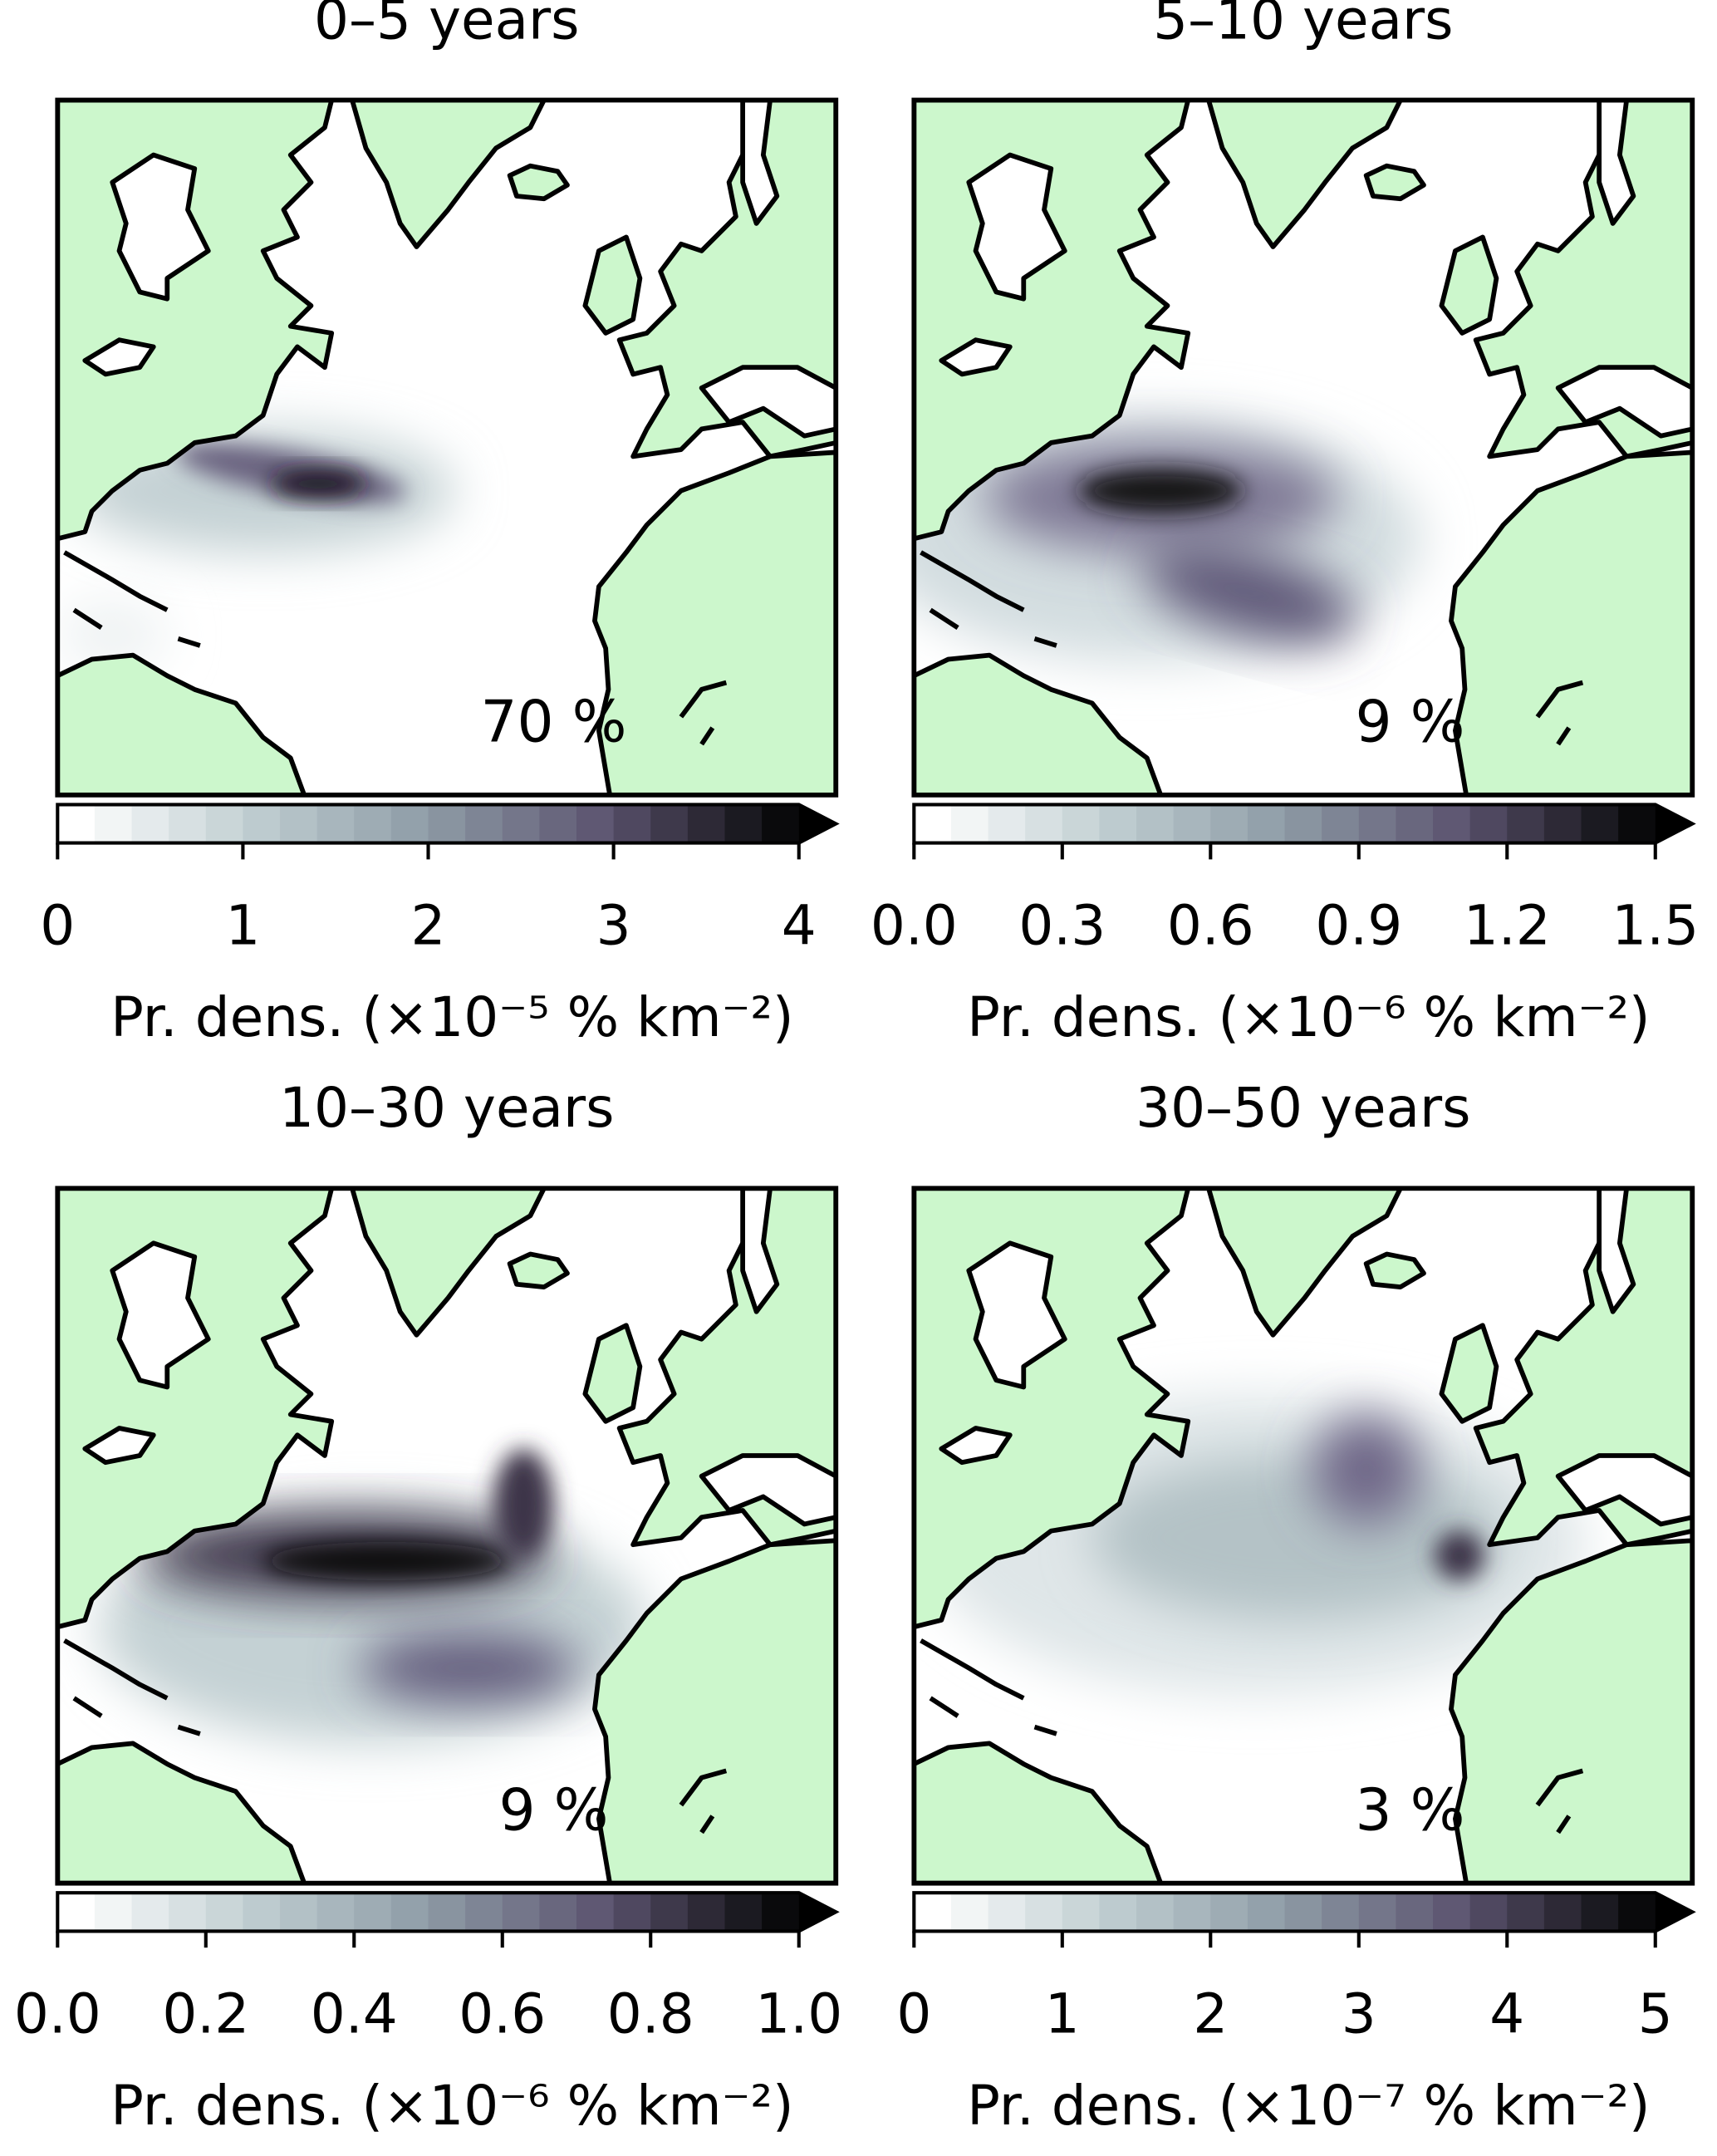 This screenshot has width=1717, height=2156. I want to click on colorbar-tick-label: 5, so click(1655, 2013).